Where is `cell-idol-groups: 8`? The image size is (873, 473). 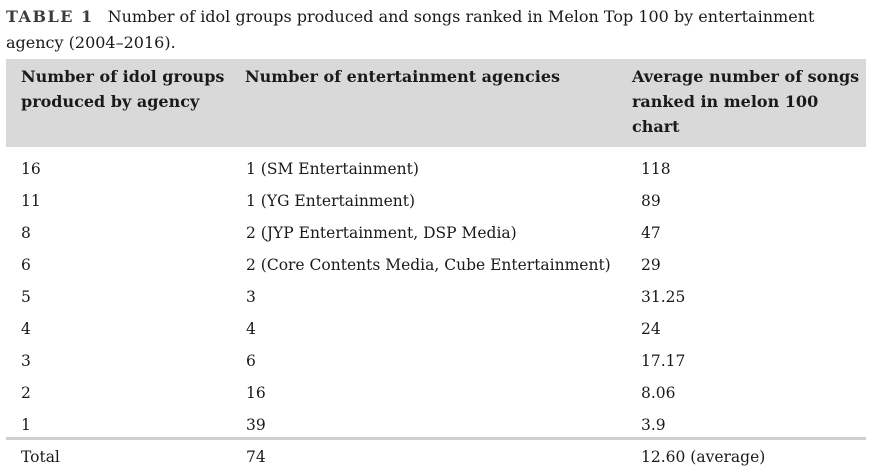
cell-idol-groups: 8 is located at coordinates (26, 233).